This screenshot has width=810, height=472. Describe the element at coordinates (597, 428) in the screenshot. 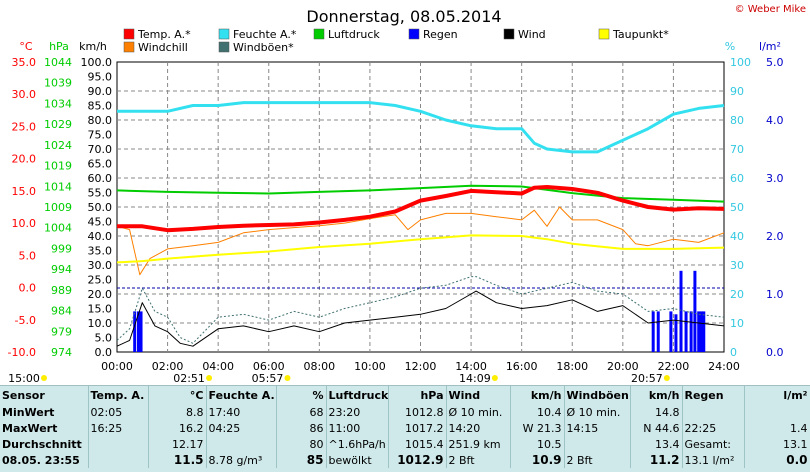

I see `table-cell: 14:15` at that location.